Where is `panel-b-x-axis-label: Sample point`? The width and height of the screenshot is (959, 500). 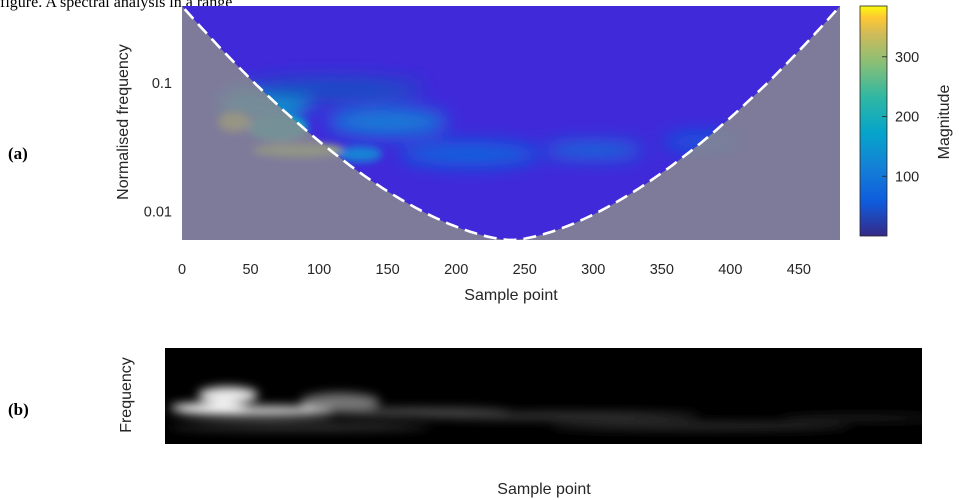 panel-b-x-axis-label: Sample point is located at coordinates (544, 489).